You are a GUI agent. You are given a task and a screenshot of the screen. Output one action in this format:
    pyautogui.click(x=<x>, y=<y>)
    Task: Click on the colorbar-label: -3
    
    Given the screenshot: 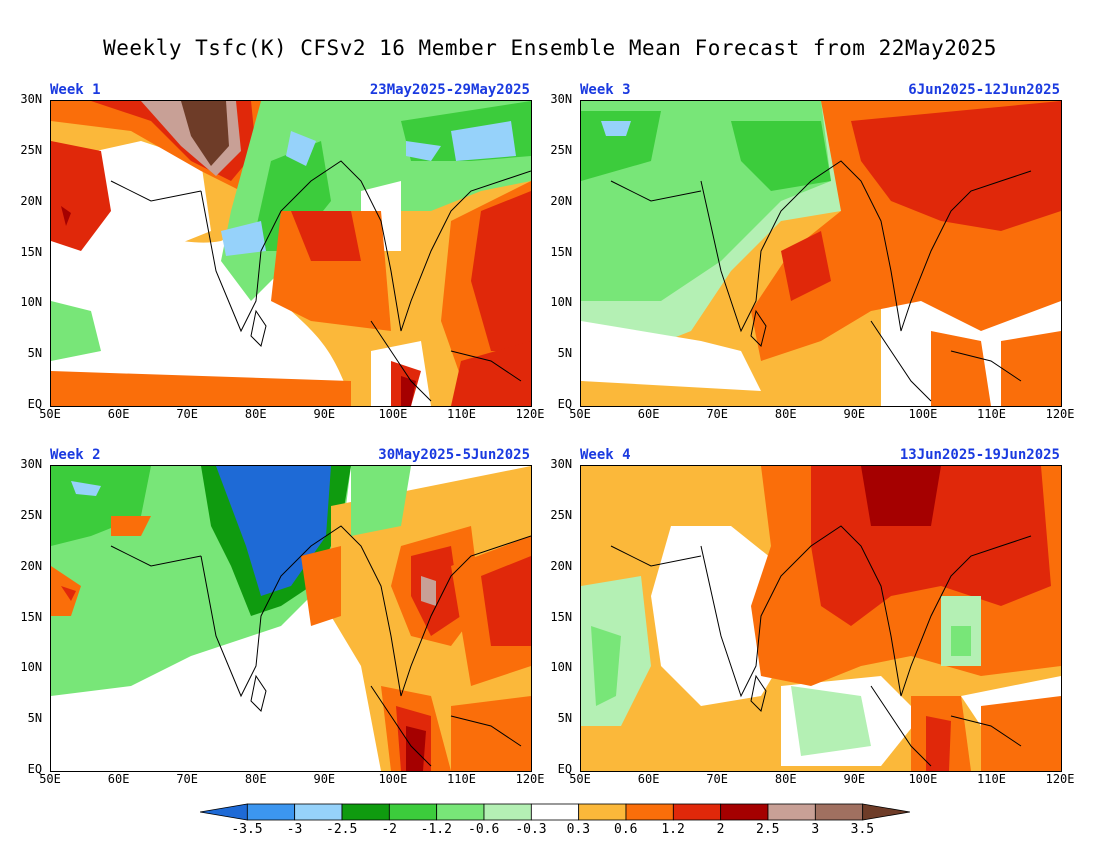 What is the action you would take?
    pyautogui.click(x=294, y=829)
    